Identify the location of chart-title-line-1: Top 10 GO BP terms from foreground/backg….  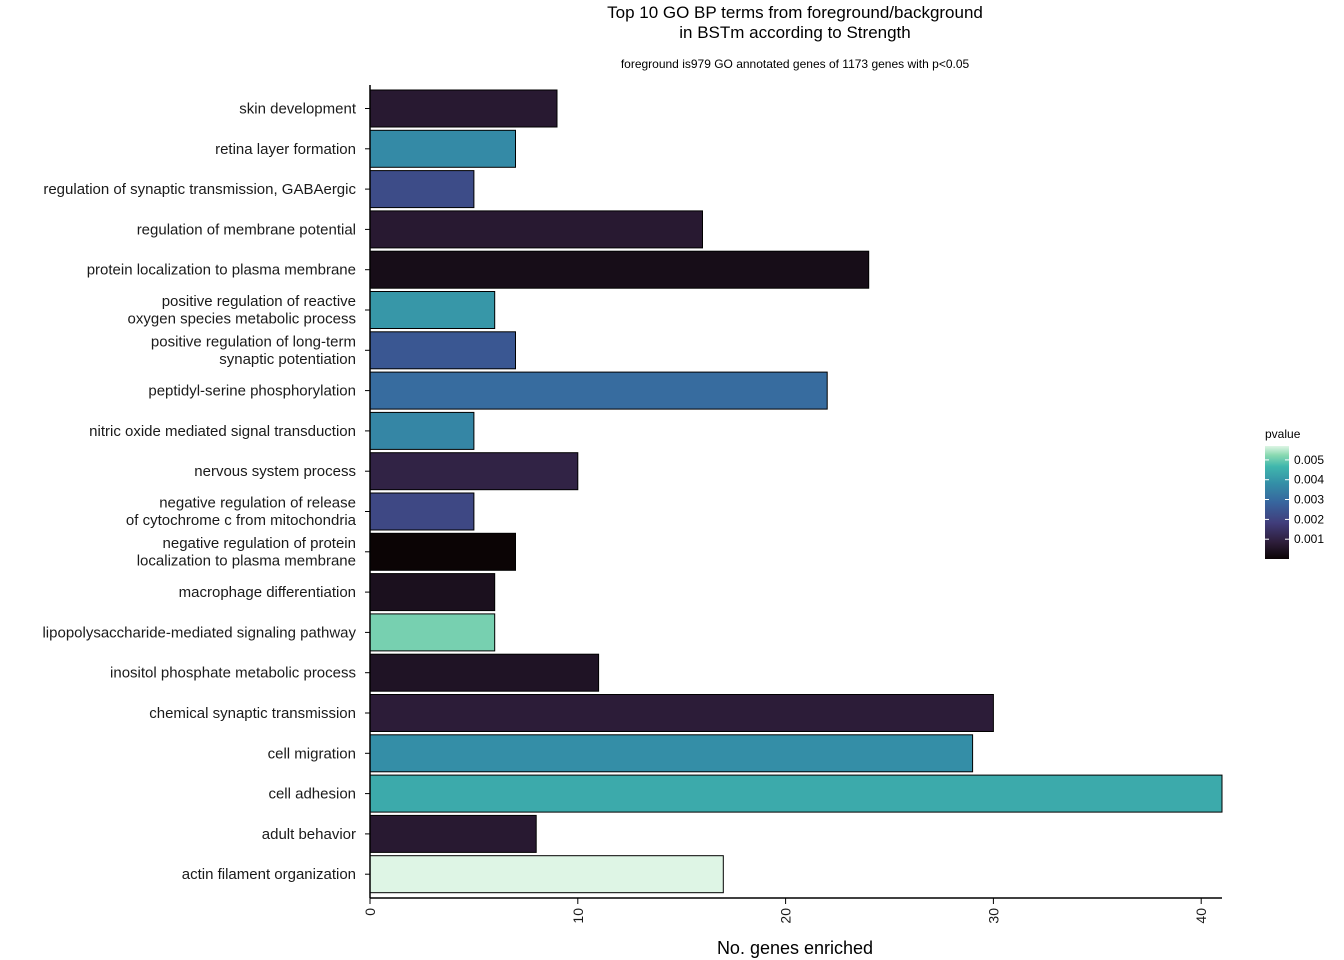
(795, 12).